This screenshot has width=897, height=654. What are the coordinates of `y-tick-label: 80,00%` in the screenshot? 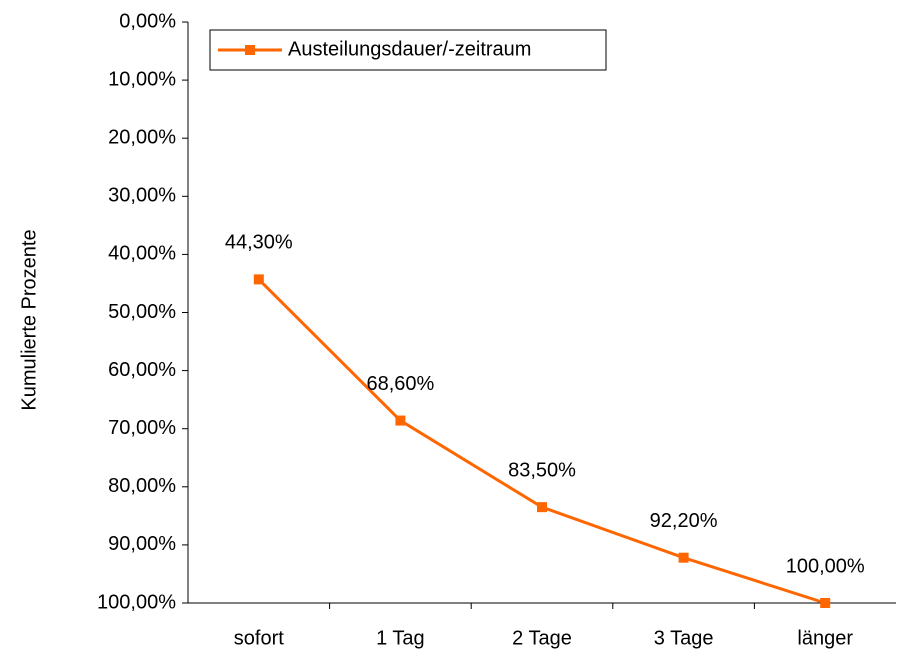 It's located at (142, 486).